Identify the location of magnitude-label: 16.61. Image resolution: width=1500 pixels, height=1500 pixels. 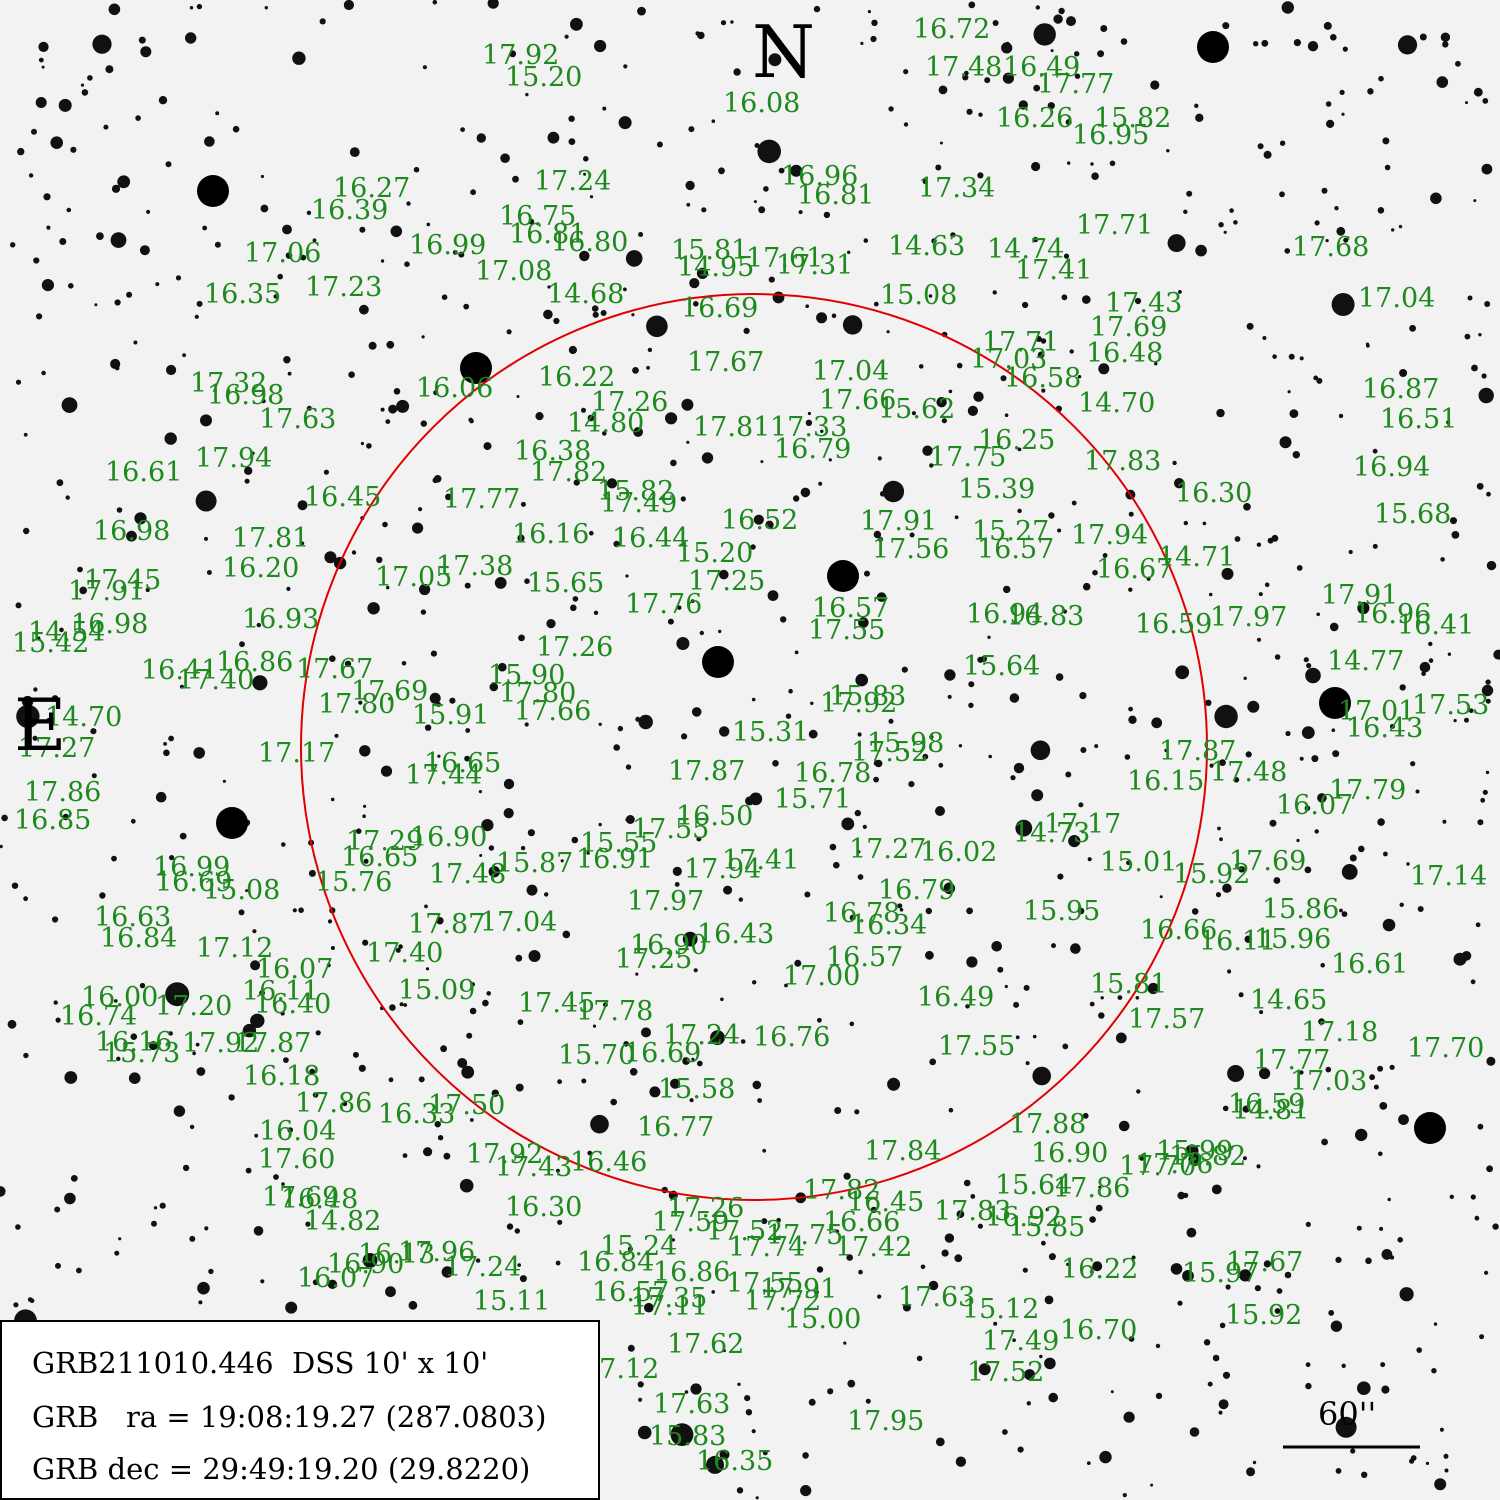
(1369, 964).